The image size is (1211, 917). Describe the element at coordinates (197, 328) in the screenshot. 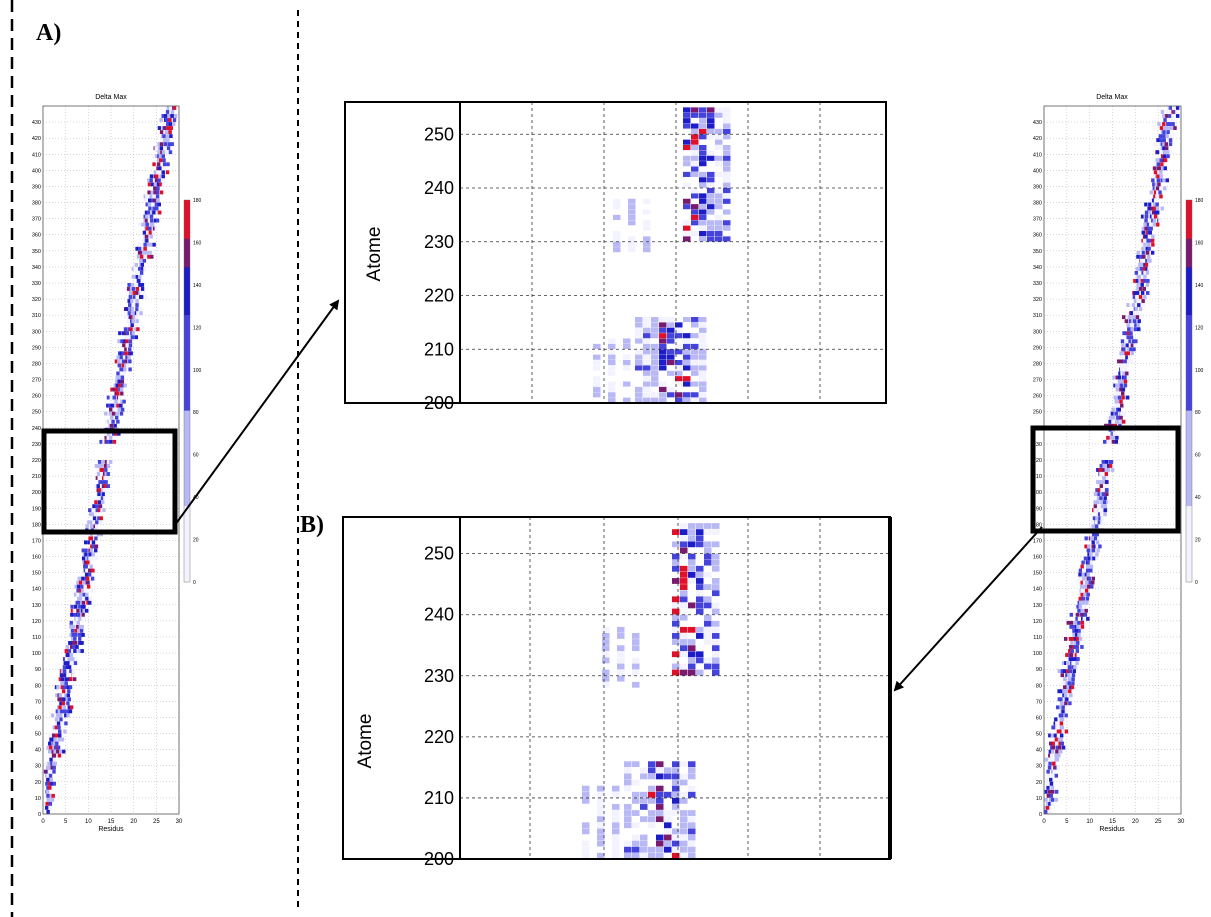

I see `colorbar-tick-label: 120` at that location.